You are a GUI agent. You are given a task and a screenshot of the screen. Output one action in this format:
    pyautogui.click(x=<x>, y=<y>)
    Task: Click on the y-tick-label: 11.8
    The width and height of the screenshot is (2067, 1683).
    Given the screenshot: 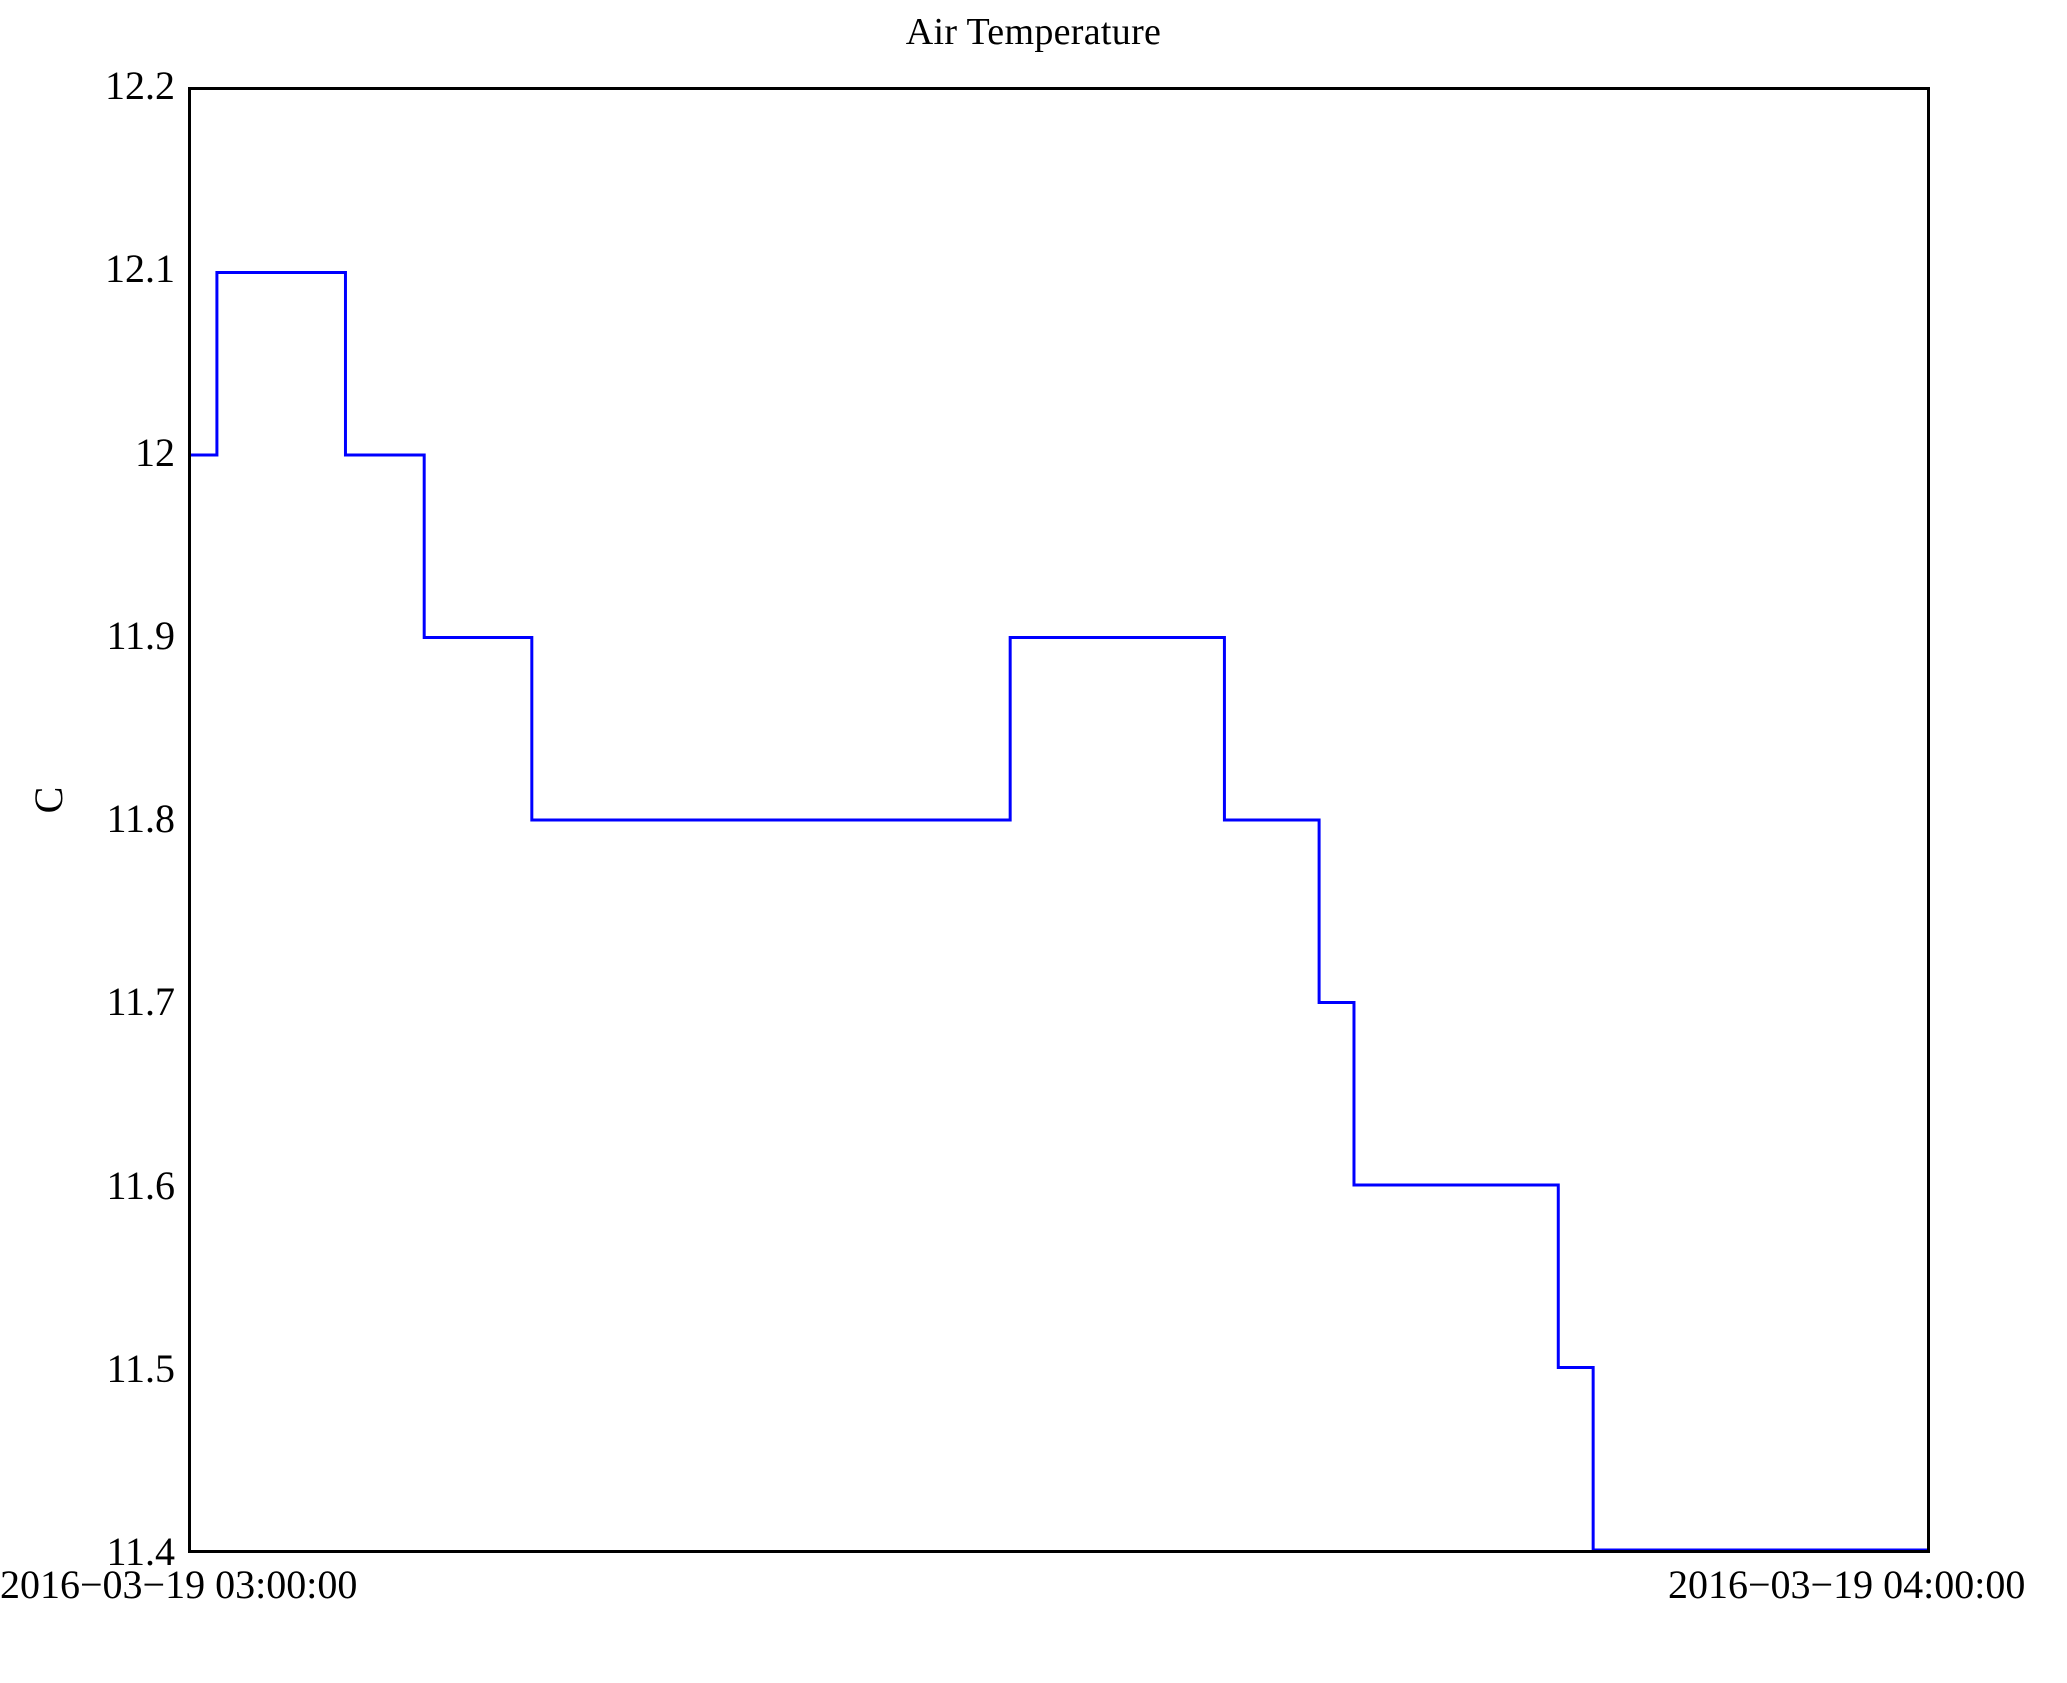 What is the action you would take?
    pyautogui.click(x=140, y=818)
    